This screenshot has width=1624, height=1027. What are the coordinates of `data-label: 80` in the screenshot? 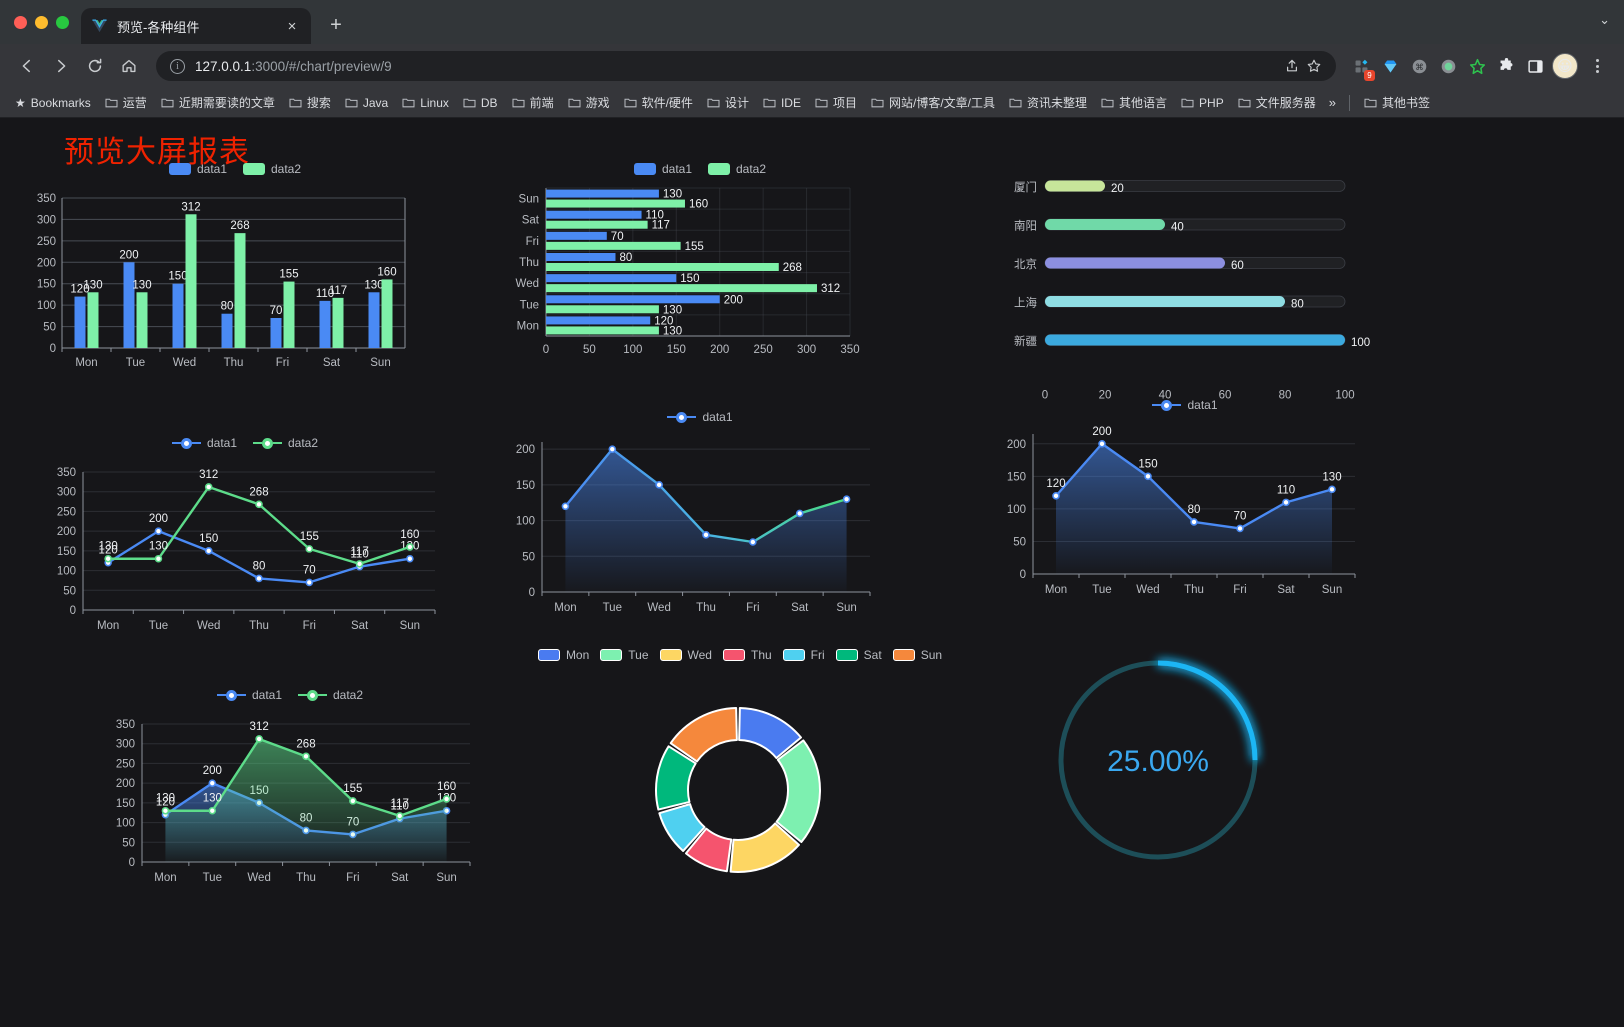 It's located at (1194, 510).